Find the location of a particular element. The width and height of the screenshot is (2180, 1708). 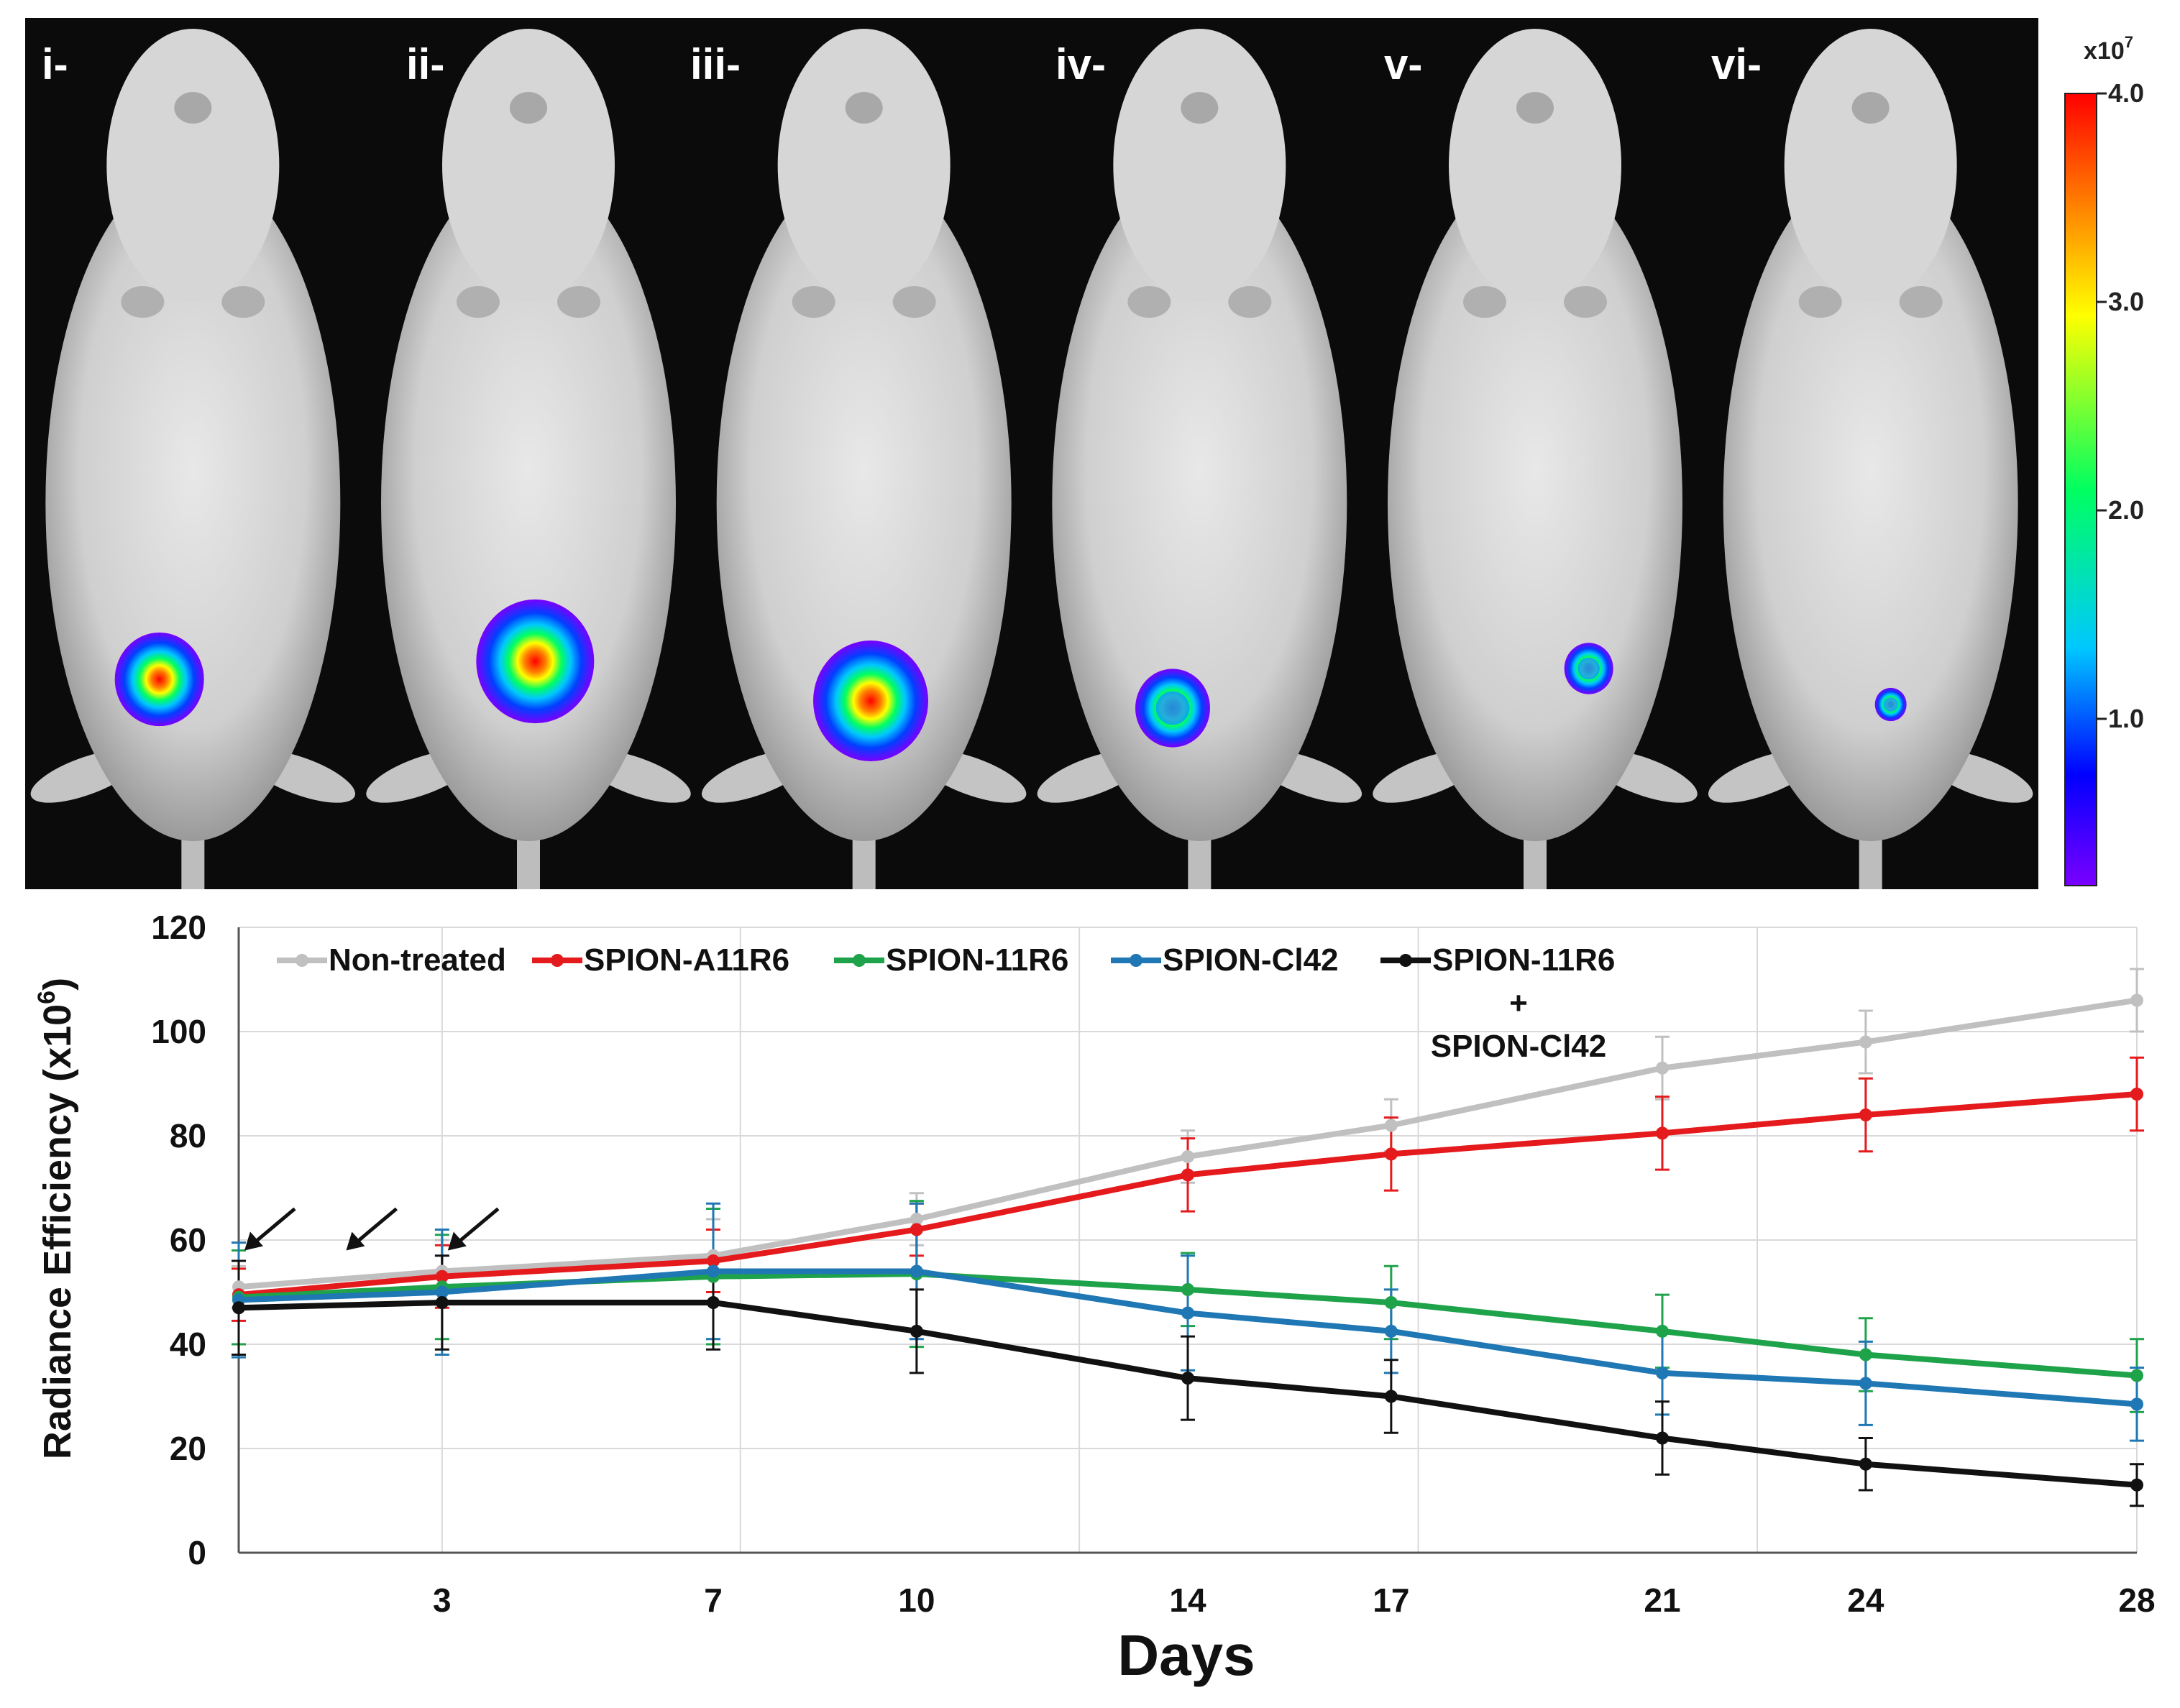

legend-label-line3: SPION-Cl42 is located at coordinates (1519, 1046).